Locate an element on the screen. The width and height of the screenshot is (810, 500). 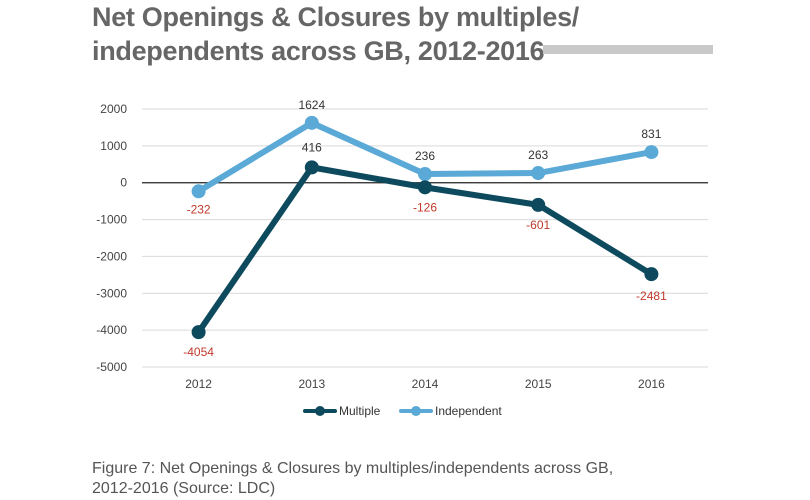
legend-label-independent: Independent is located at coordinates (468, 411).